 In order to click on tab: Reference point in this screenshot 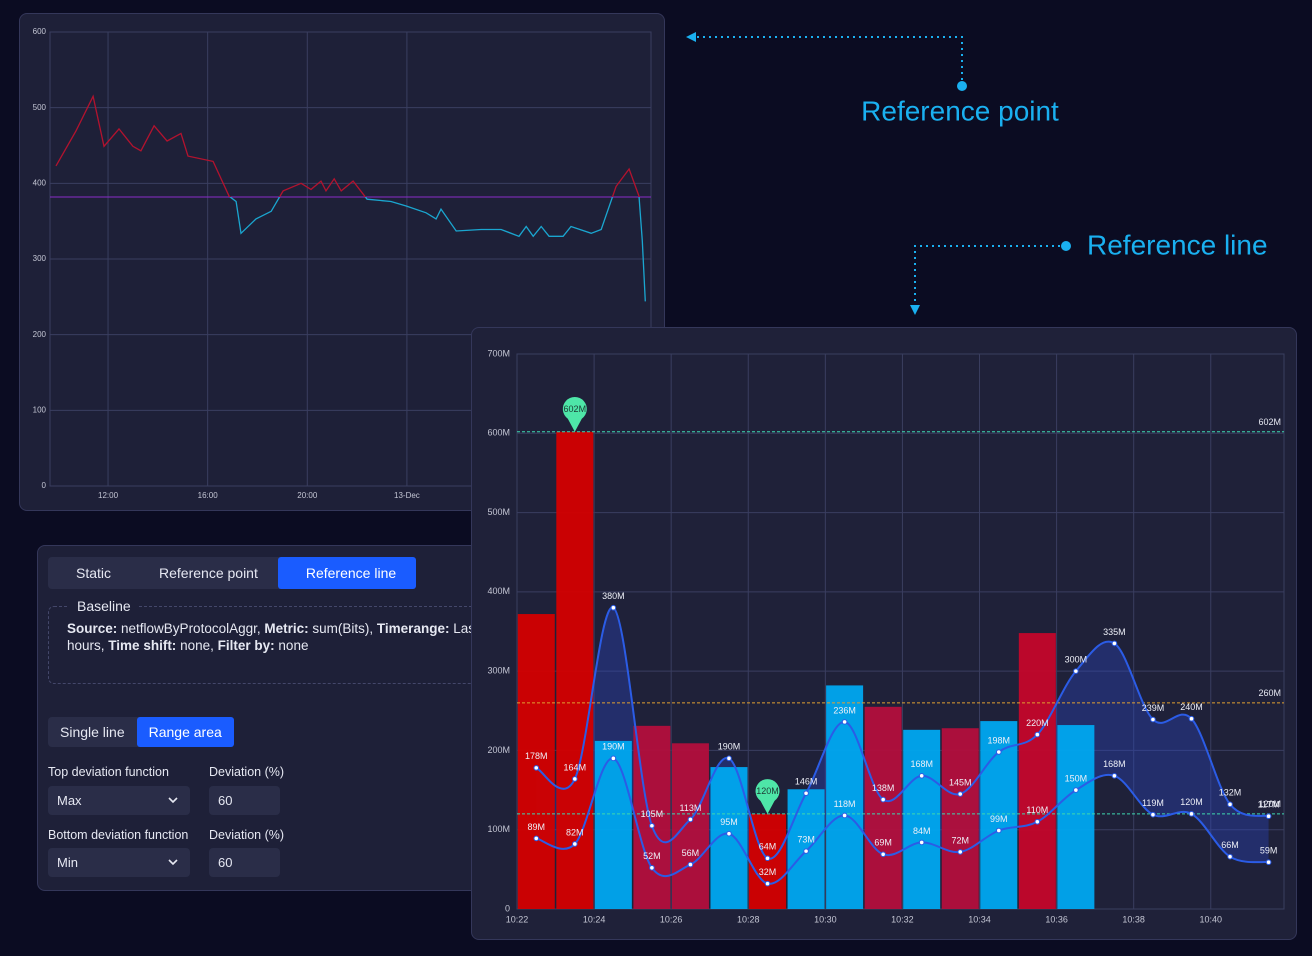, I will do `click(208, 573)`.